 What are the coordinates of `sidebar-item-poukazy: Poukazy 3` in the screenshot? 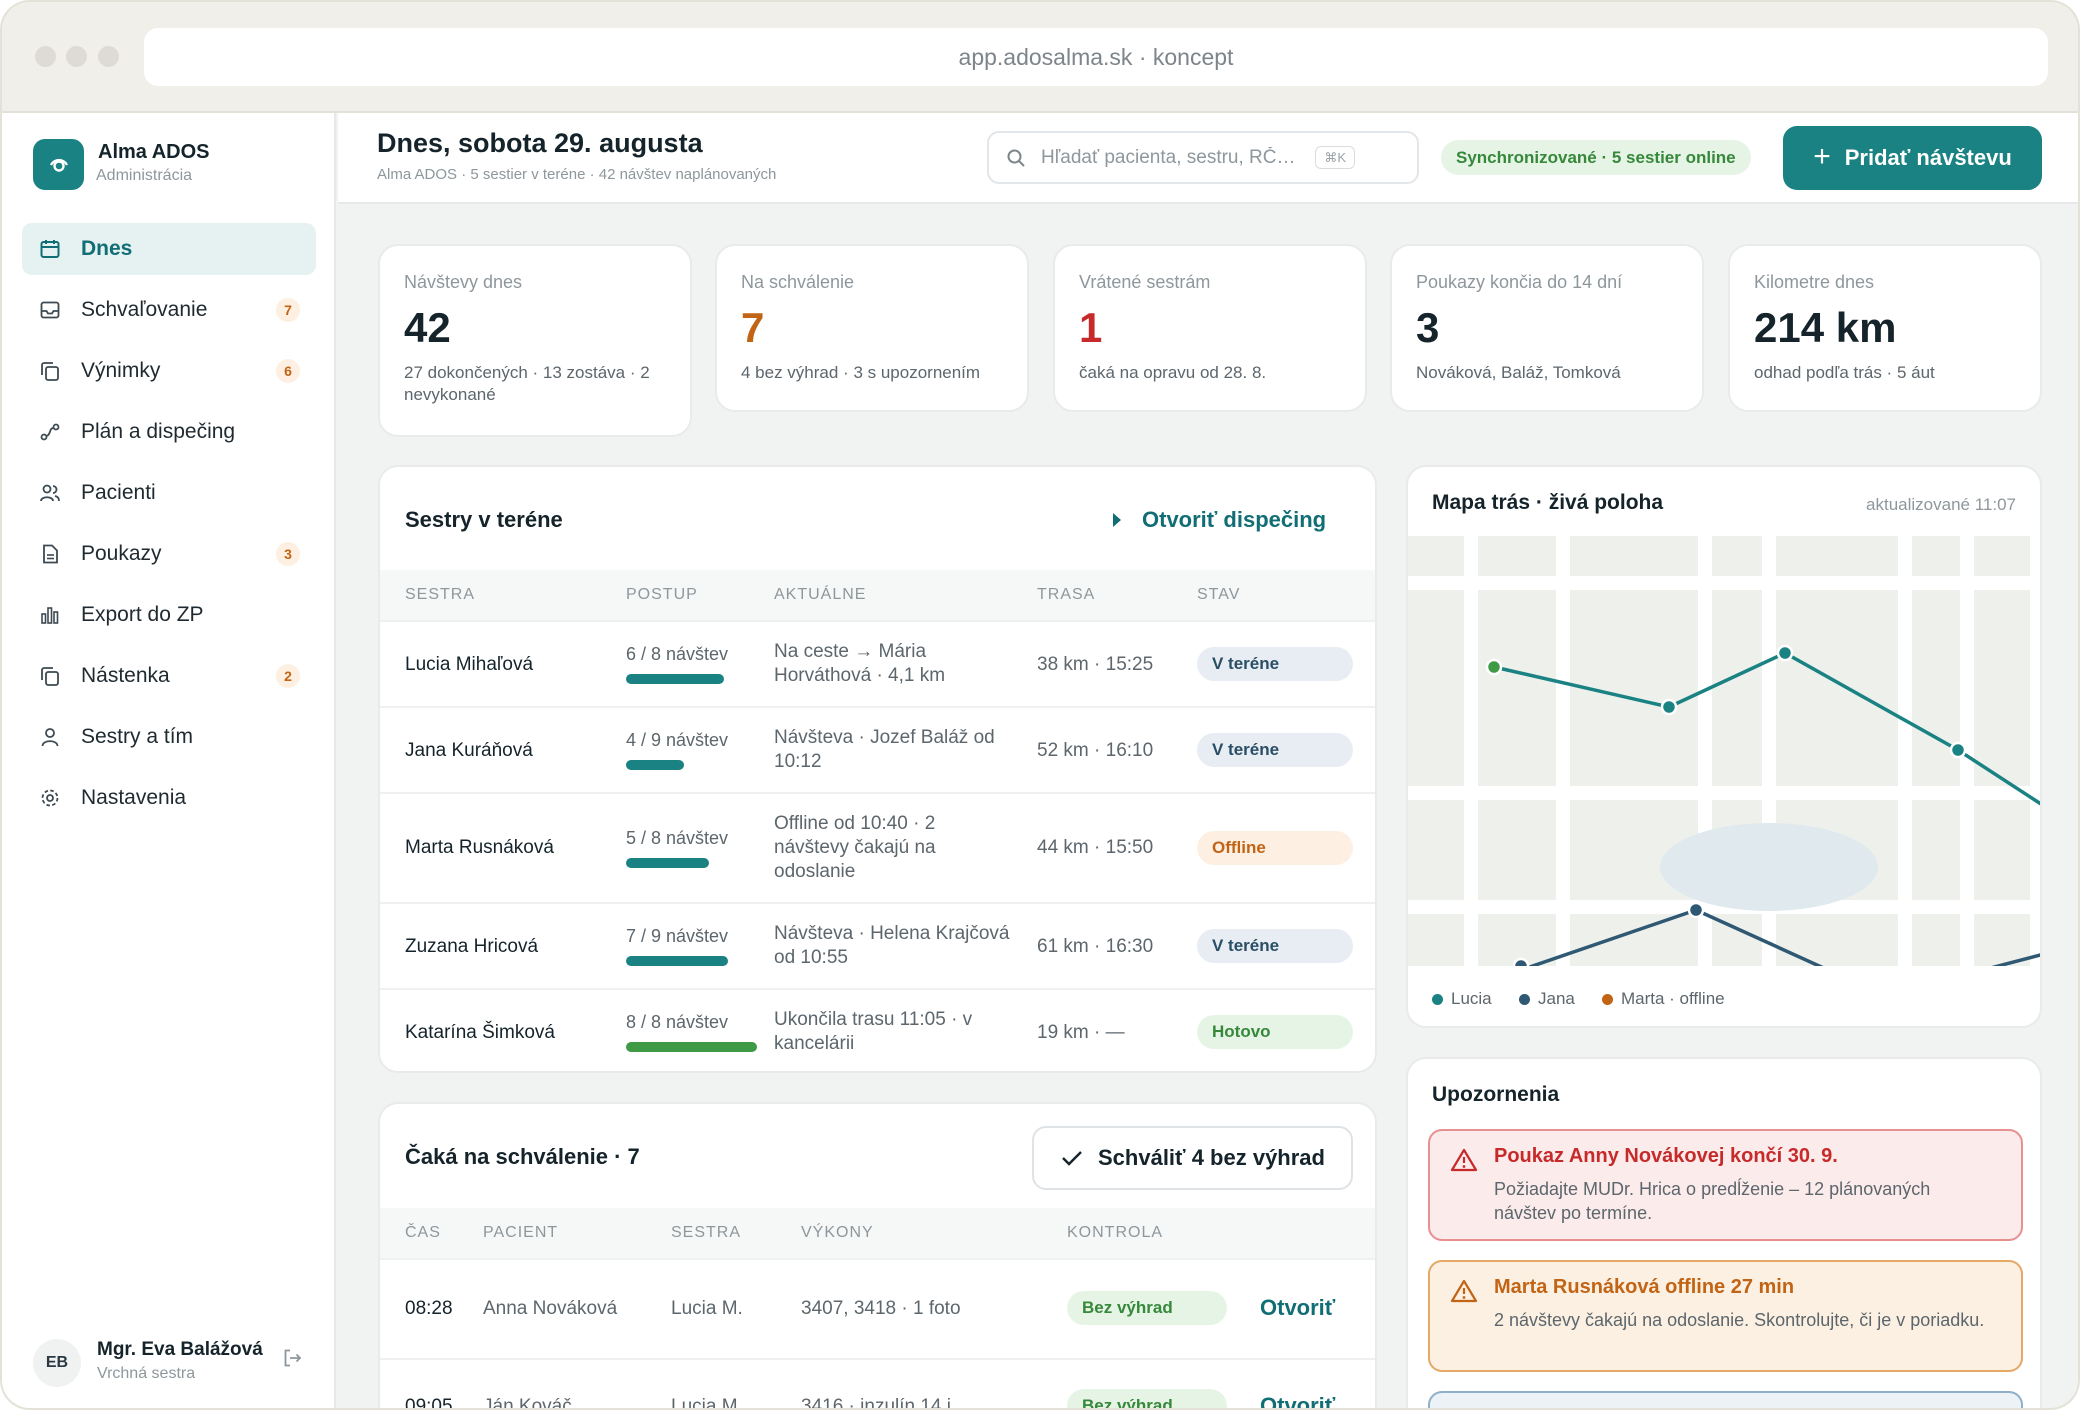 It's located at (169, 554).